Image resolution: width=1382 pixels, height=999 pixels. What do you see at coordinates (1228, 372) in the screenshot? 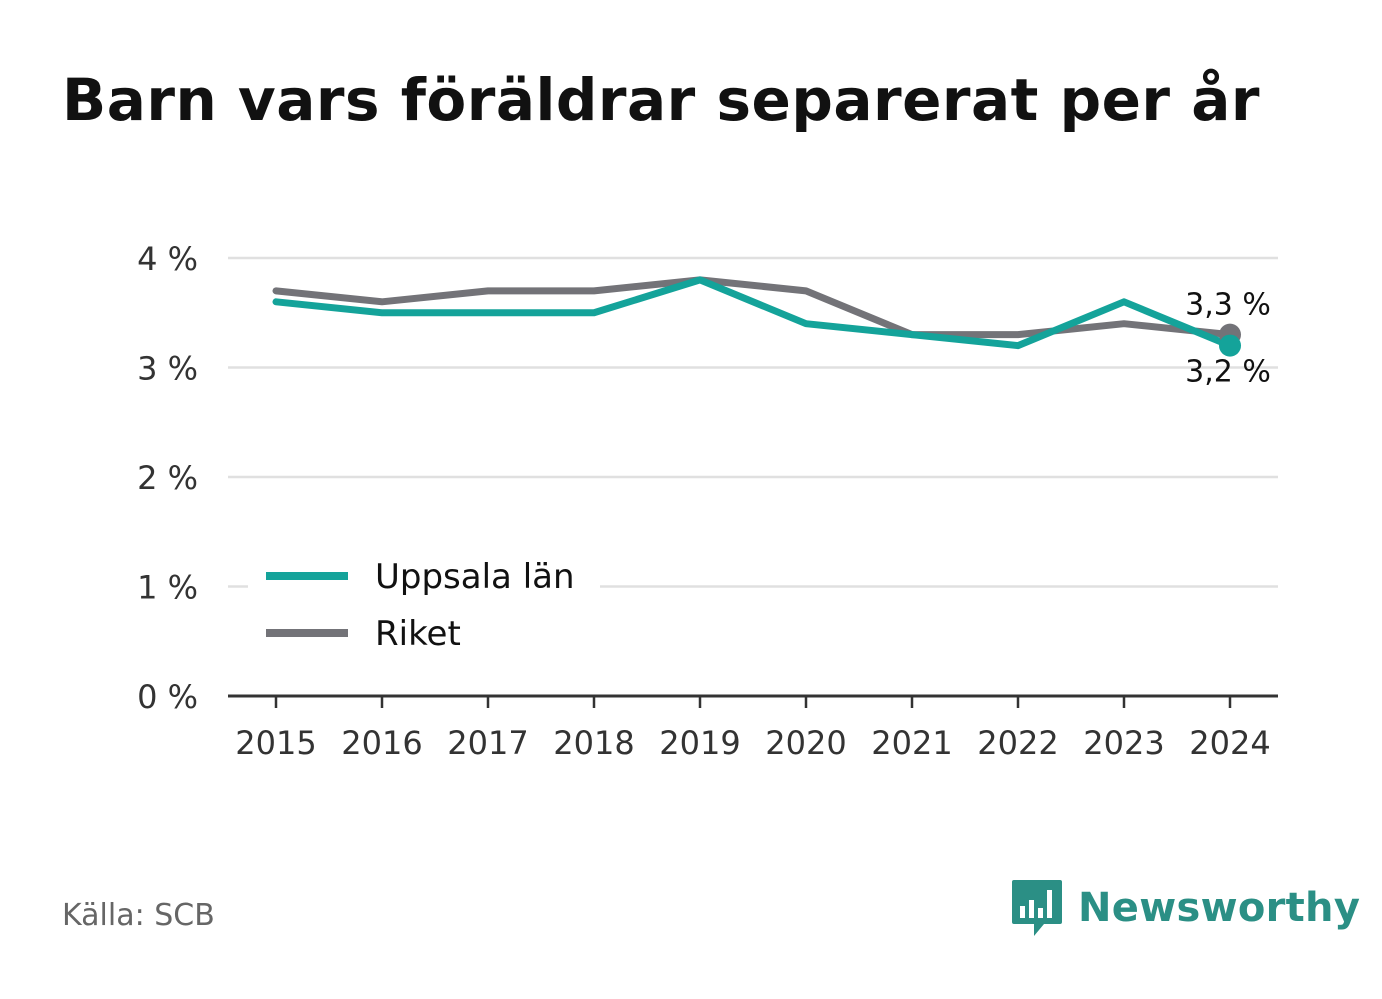
I see `end-value-label: 3,2 %` at bounding box center [1228, 372].